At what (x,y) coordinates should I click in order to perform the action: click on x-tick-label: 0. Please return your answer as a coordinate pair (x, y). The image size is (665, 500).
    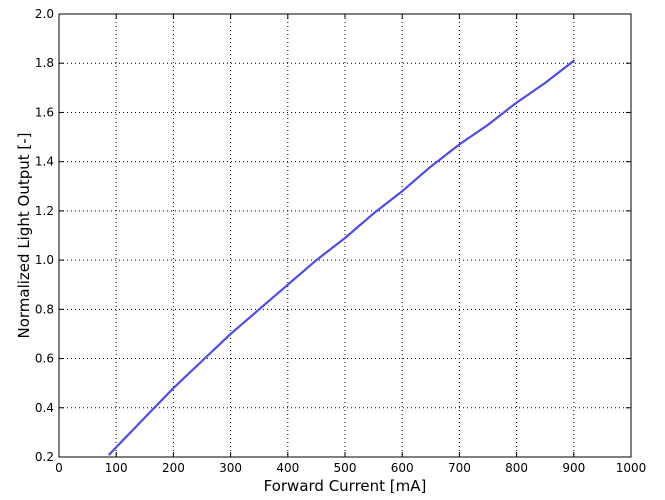
    Looking at the image, I should click on (59, 468).